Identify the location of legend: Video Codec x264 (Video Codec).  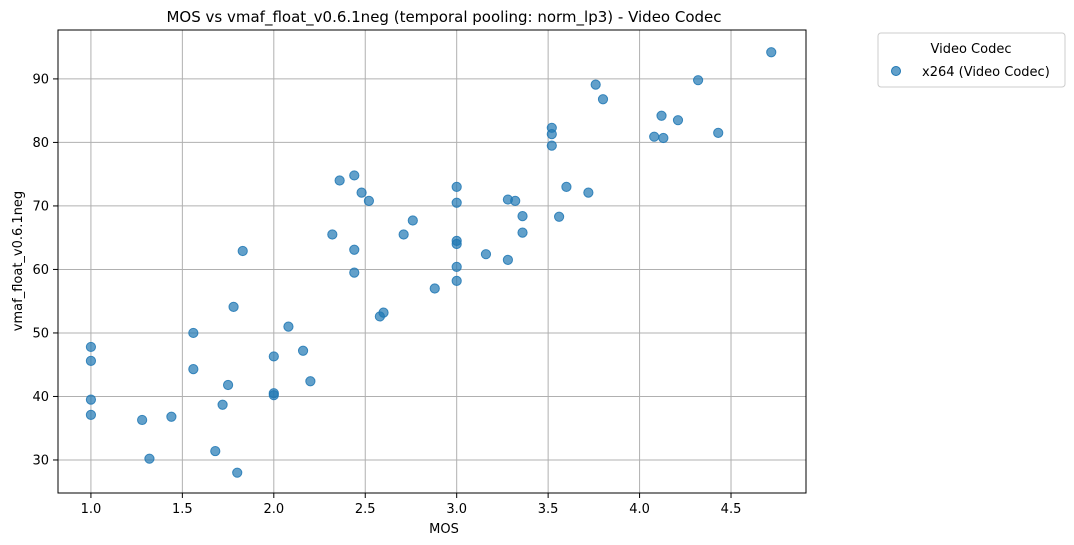
(971, 60).